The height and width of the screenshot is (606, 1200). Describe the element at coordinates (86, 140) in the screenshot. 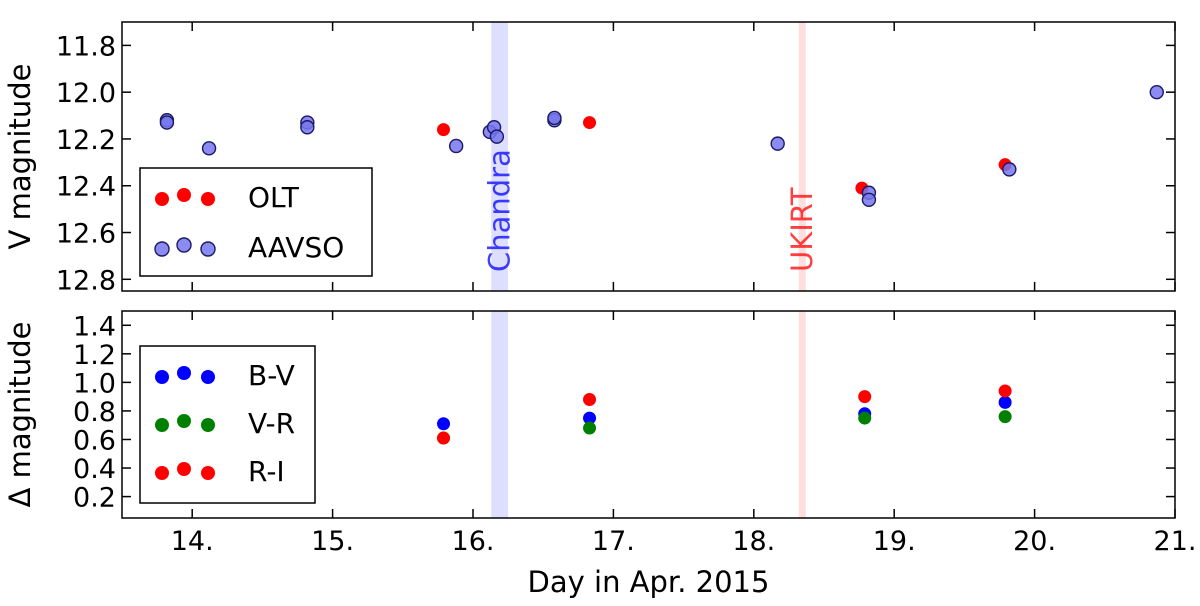

I see `y-tick-label: 12.2` at that location.